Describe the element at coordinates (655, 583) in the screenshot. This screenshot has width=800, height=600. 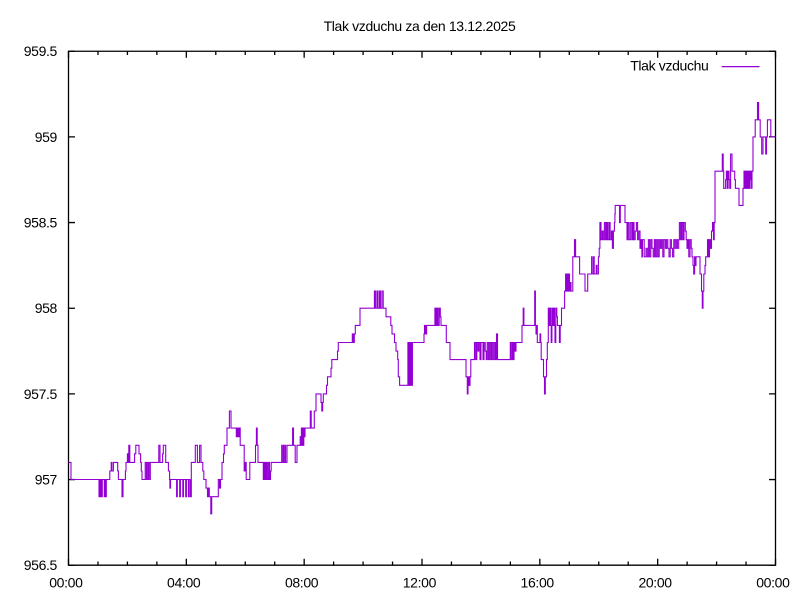
I see `svg-text: 20:00` at that location.